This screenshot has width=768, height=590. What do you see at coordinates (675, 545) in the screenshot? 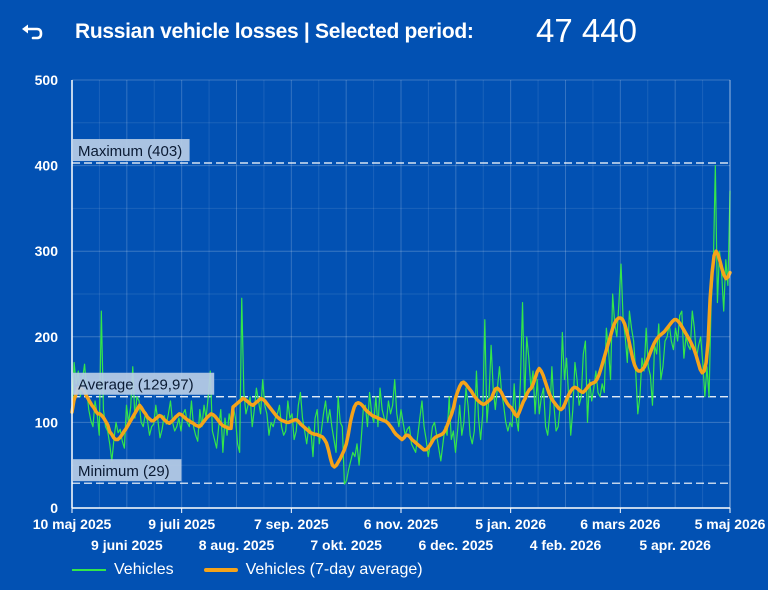
I see `x-tick-label: 5 apr. 2026` at bounding box center [675, 545].